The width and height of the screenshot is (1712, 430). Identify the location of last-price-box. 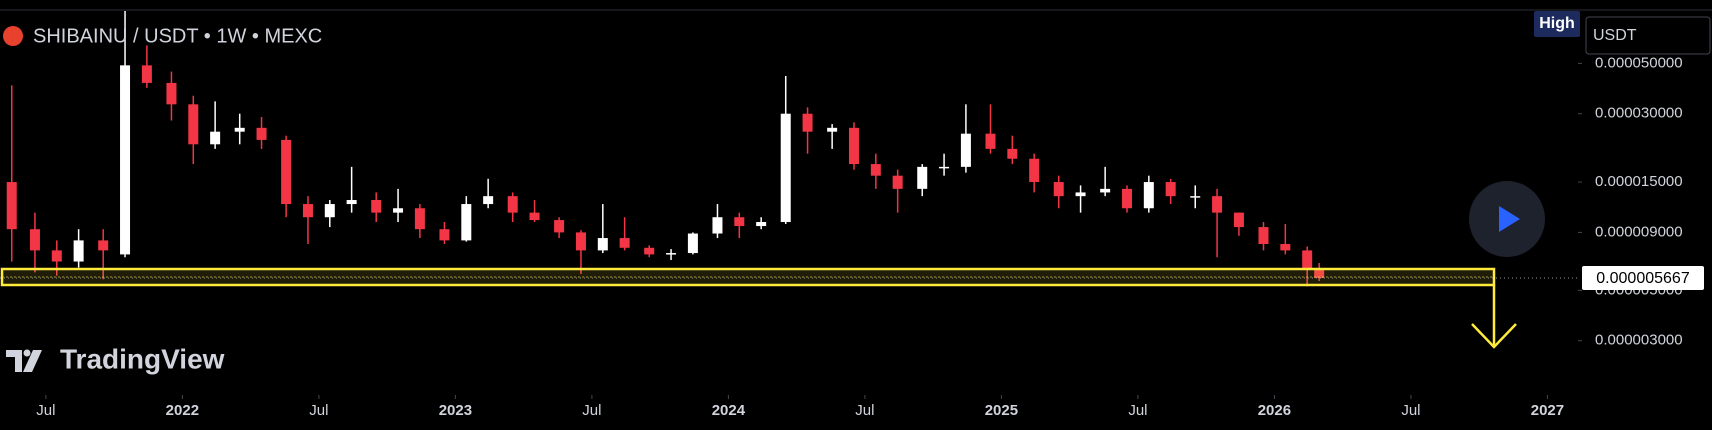
(1643, 278).